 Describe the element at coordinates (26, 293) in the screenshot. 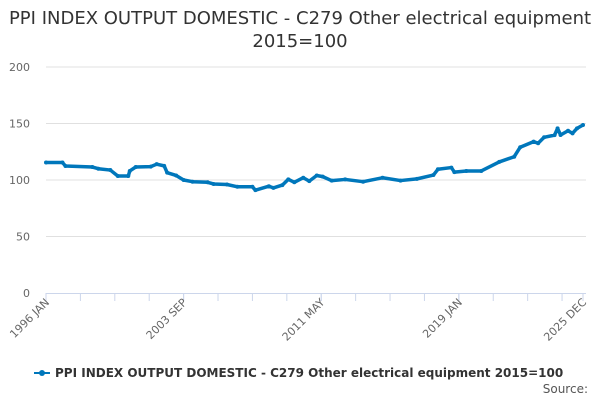

I see `y-tick-label: 0` at that location.